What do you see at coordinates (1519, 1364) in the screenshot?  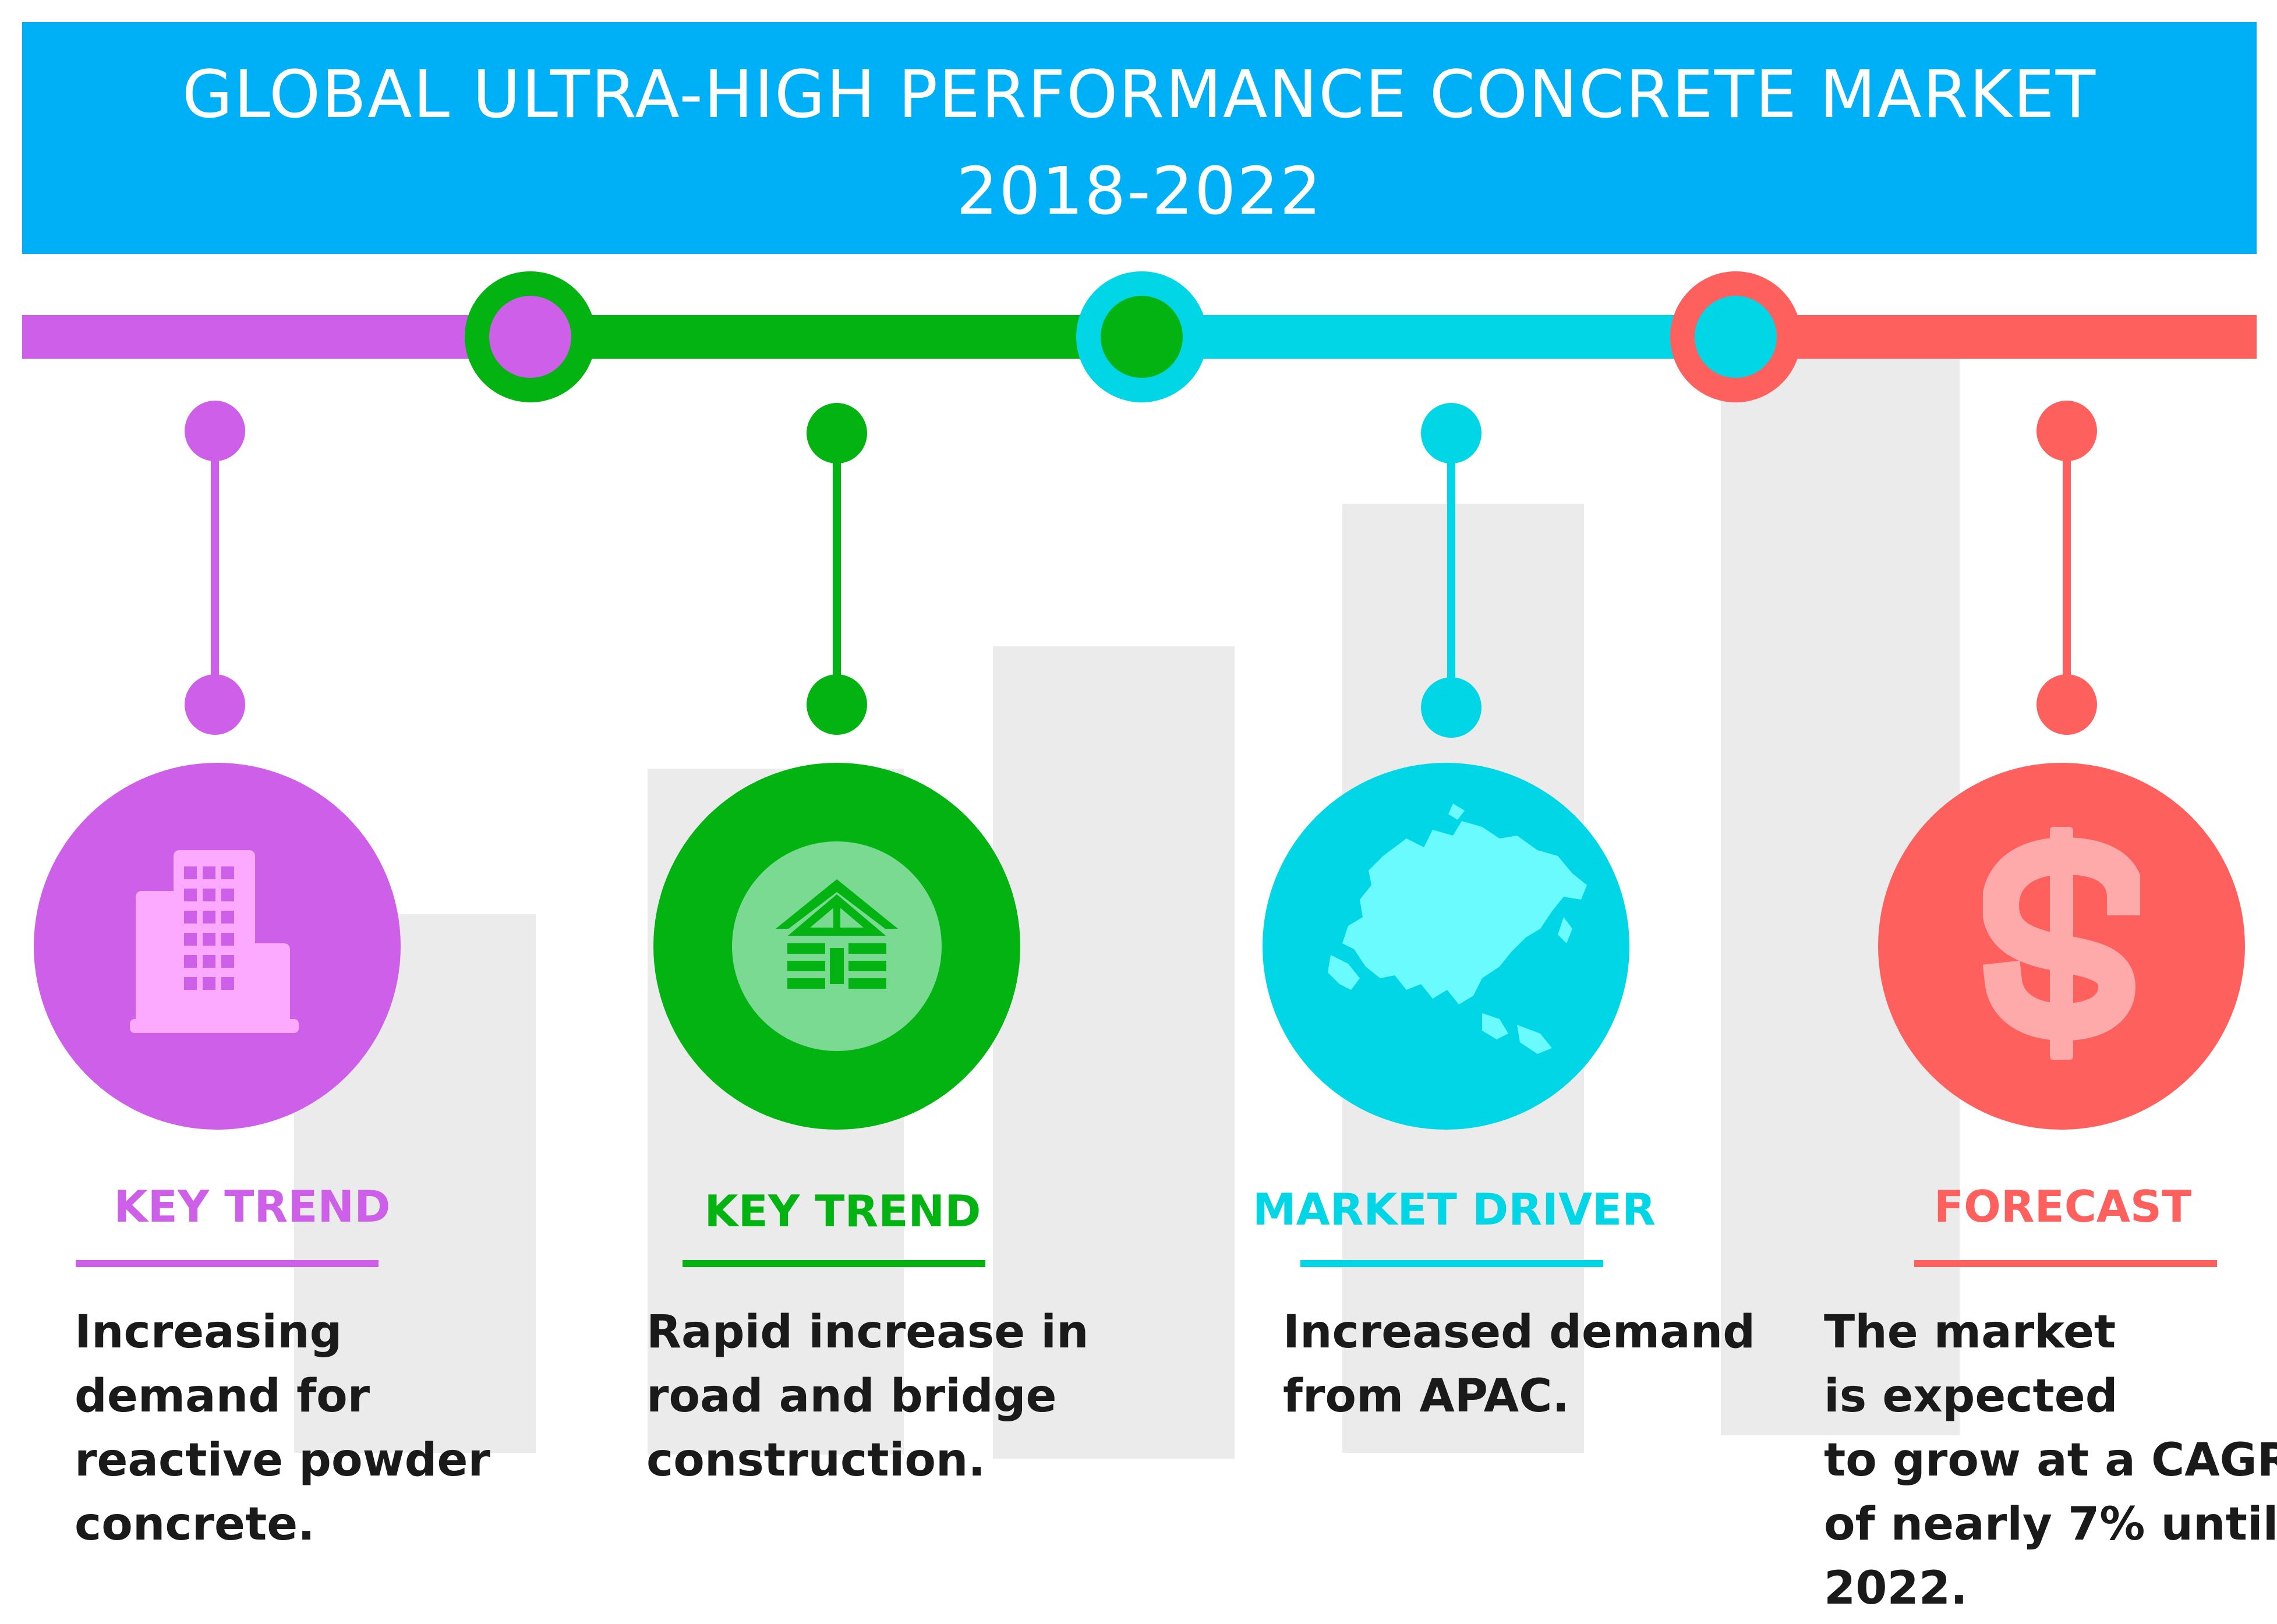 I see `column-3-description: Increased demand from APAC.` at bounding box center [1519, 1364].